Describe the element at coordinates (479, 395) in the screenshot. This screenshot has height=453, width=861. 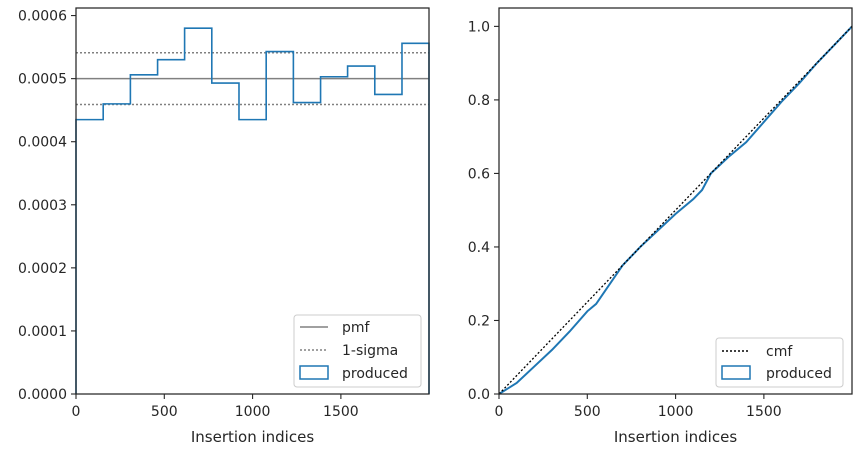
I see `y-tick-label: 0.0` at that location.